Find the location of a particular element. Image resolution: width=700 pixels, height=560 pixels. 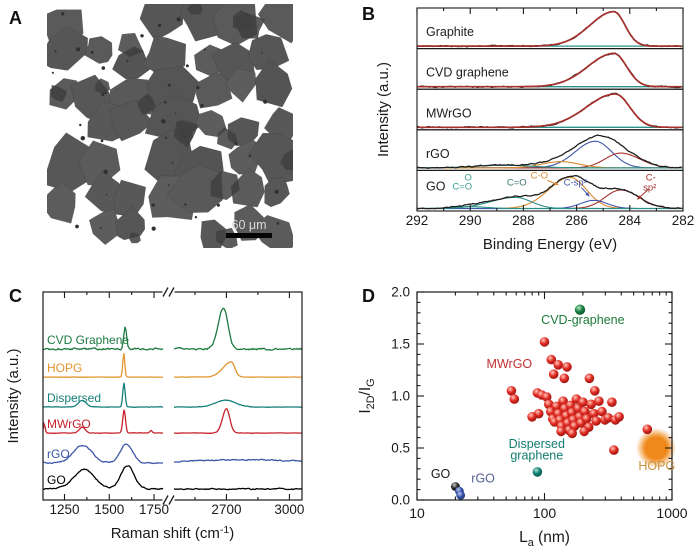

scatter-series-label: Dispersed is located at coordinates (537, 444).